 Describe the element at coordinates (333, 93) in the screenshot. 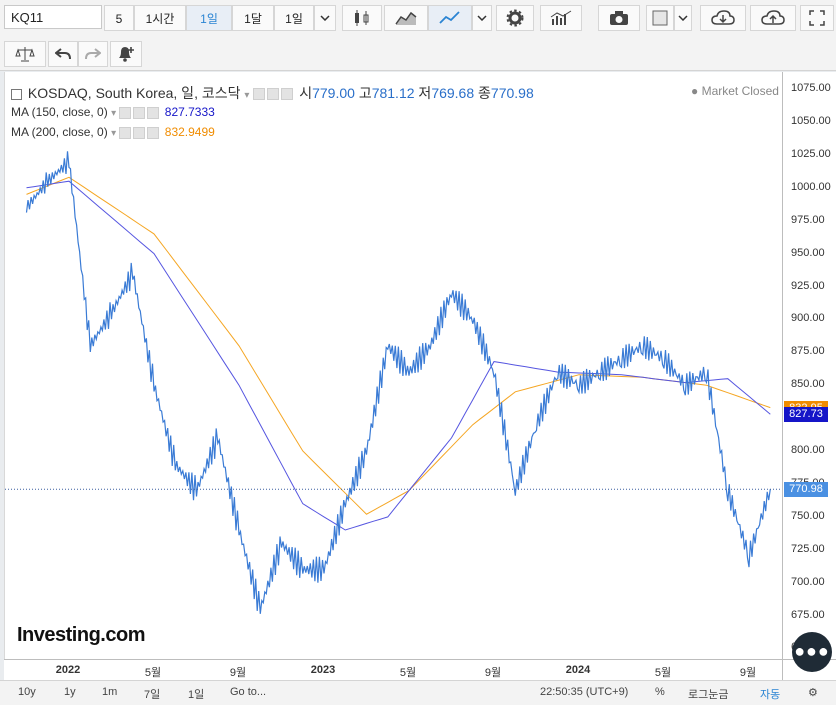

I see `open-value: 779.00` at that location.